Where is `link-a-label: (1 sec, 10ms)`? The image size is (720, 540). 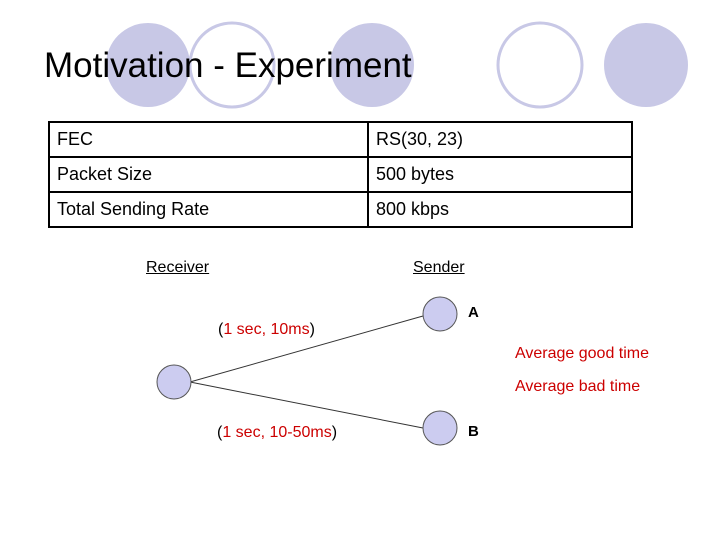 link-a-label: (1 sec, 10ms) is located at coordinates (266, 330).